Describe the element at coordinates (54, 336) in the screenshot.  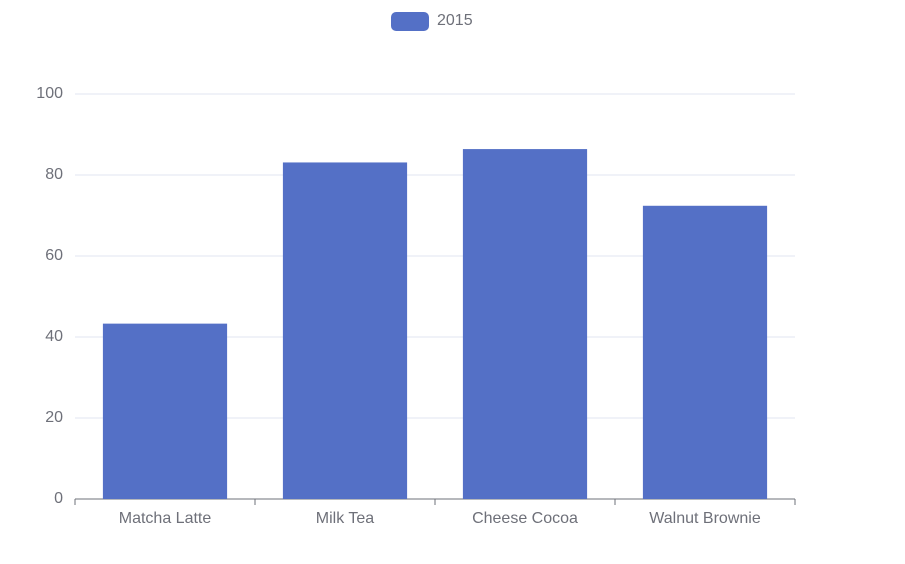
I see `y-tick-label: 40` at that location.